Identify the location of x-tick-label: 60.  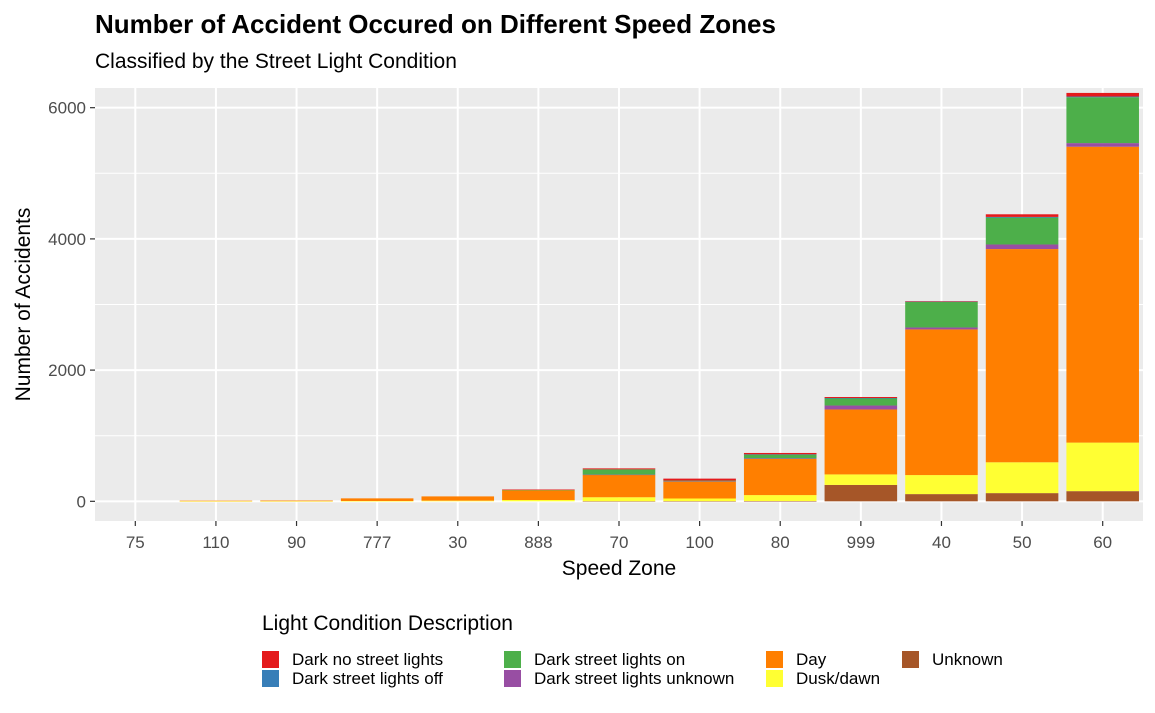
(1102, 542).